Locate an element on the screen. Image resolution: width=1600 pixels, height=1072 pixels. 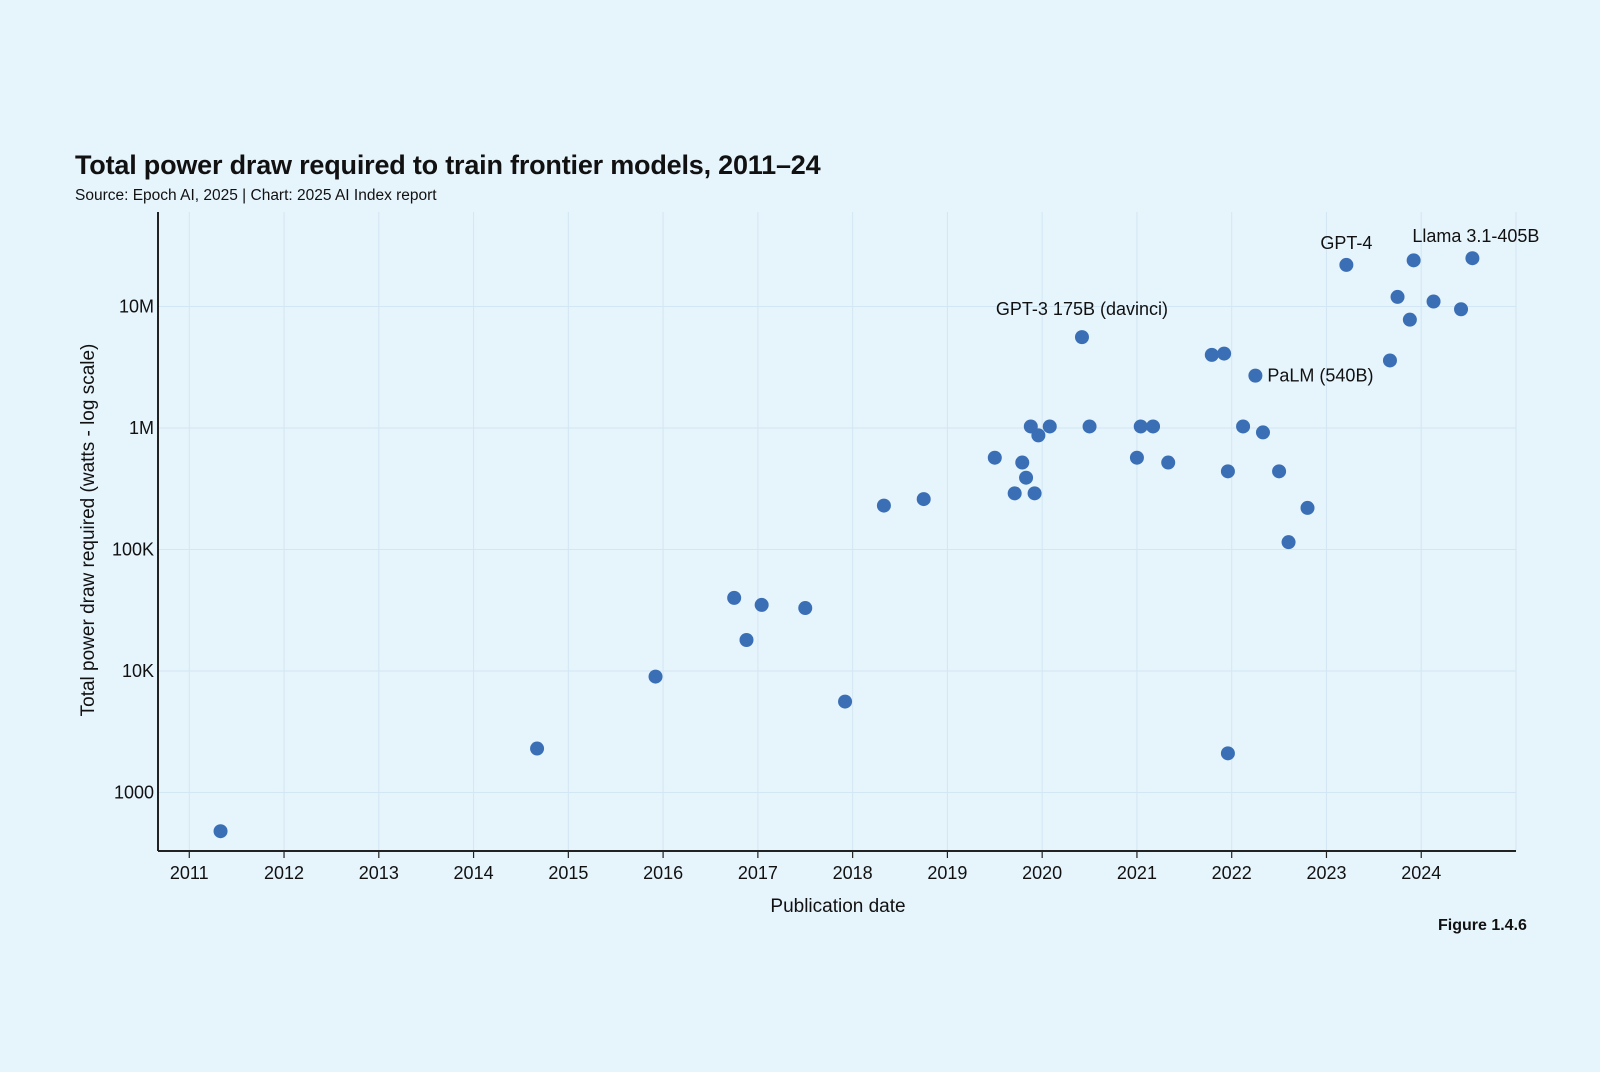
y-tick-label: 10K is located at coordinates (138, 671).